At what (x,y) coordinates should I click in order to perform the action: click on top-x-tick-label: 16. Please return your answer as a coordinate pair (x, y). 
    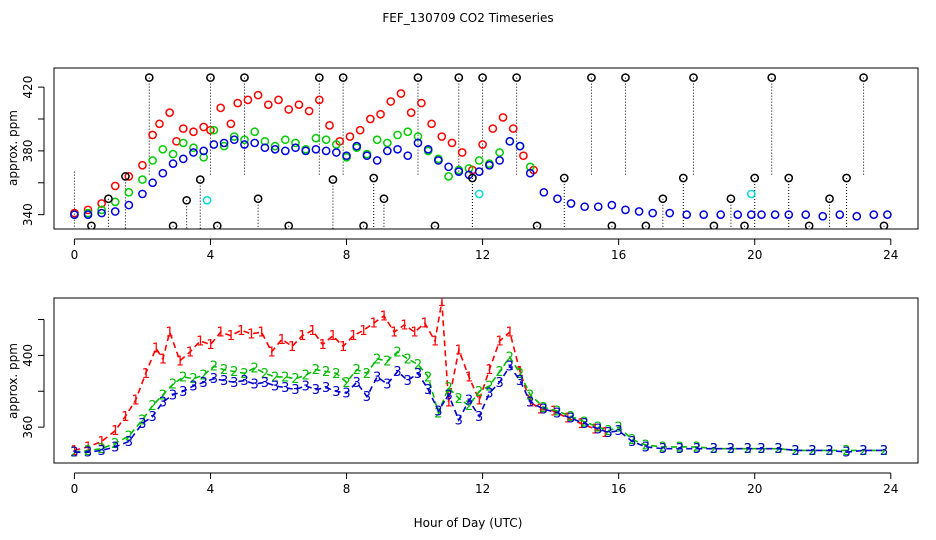
    Looking at the image, I should click on (618, 255).